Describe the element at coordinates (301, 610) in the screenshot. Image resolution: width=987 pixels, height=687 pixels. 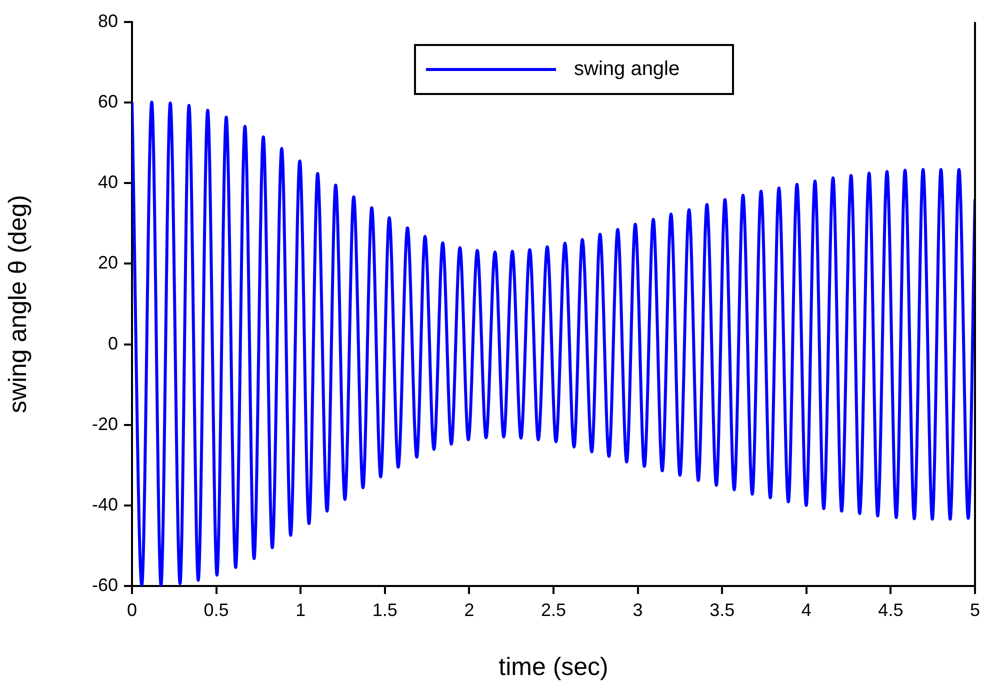
I see `x-tick-label: 1` at that location.